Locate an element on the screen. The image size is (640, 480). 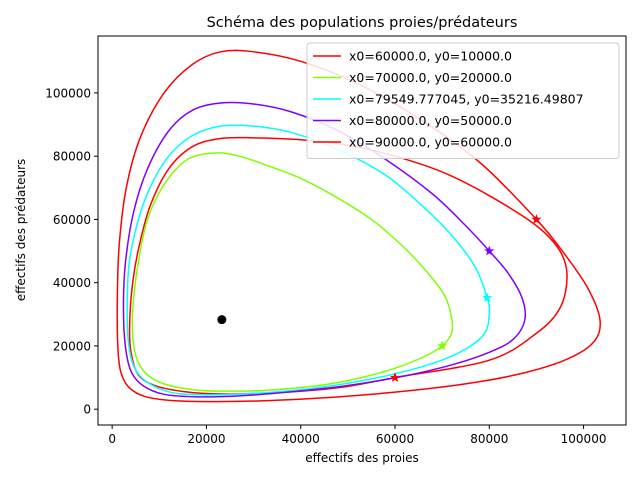
x-tick-label: 80000 is located at coordinates (489, 439).